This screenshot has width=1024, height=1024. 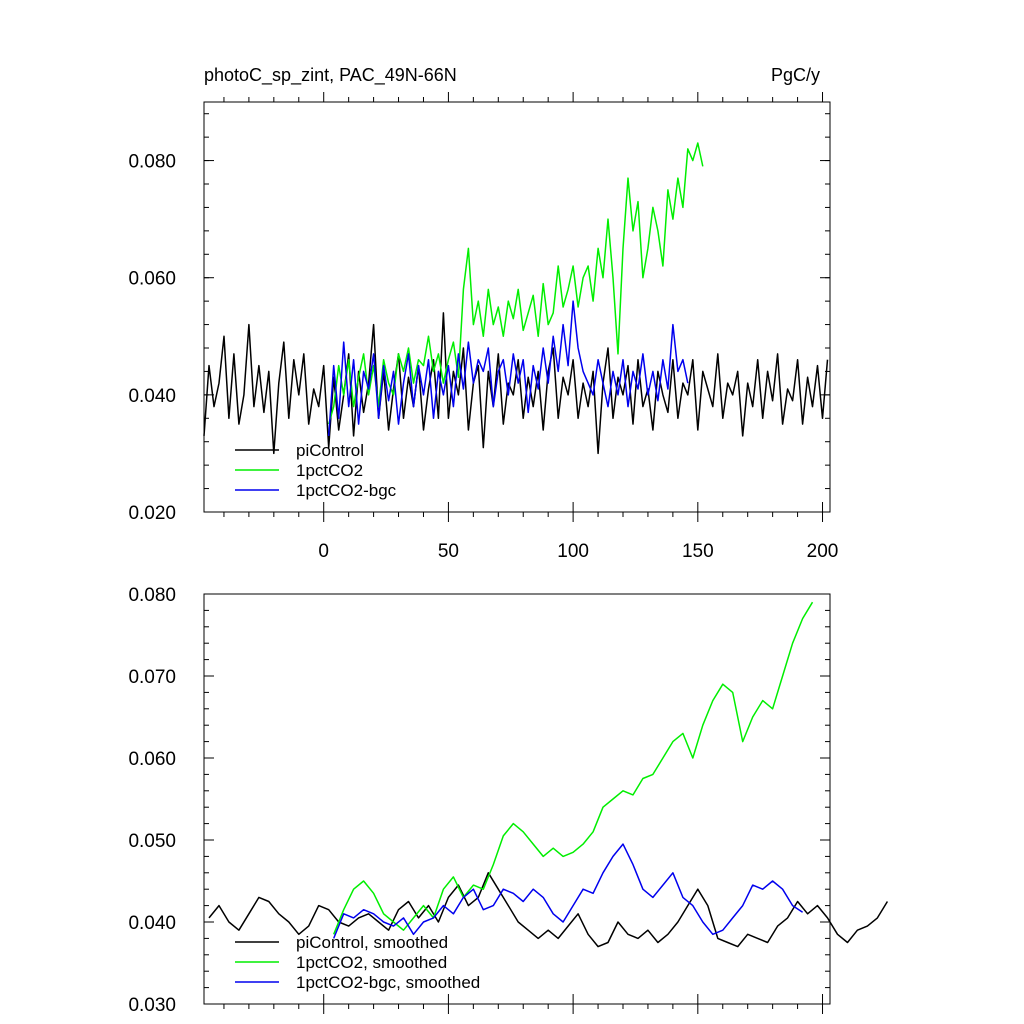 What do you see at coordinates (329, 470) in the screenshot?
I see `legend-label: 1pctCO2` at bounding box center [329, 470].